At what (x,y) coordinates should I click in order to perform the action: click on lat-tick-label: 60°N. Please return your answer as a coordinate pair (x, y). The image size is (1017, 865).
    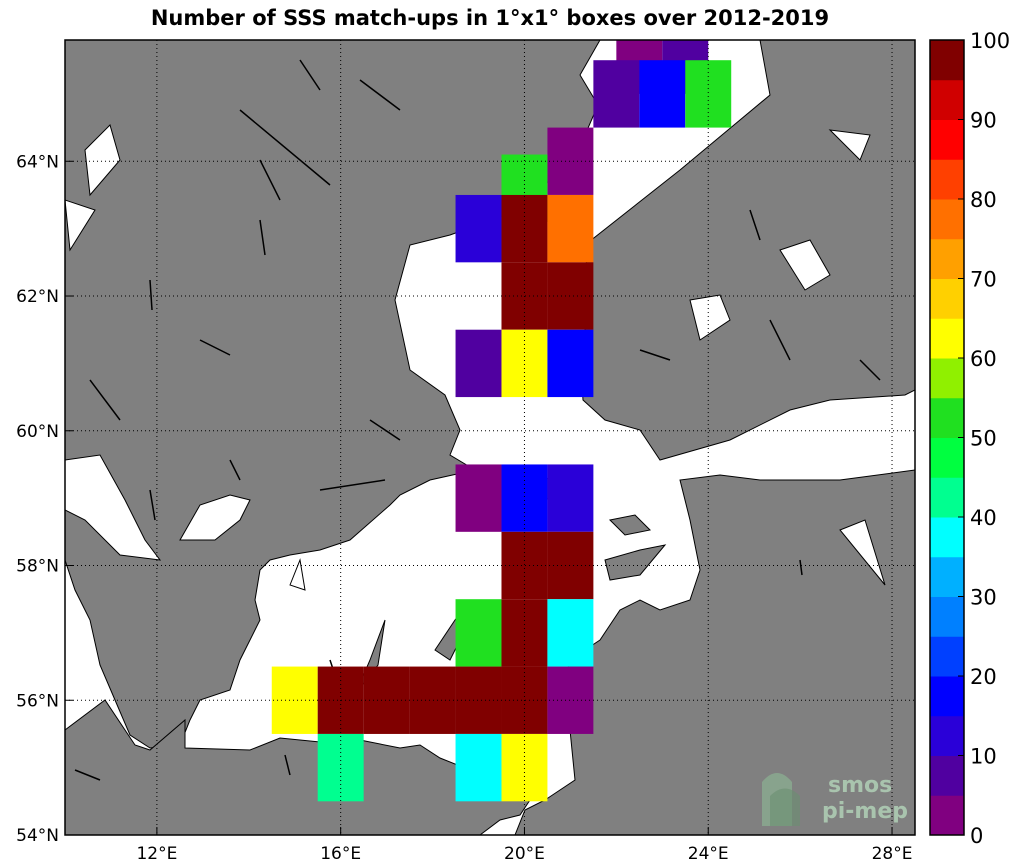
    Looking at the image, I should click on (37, 432).